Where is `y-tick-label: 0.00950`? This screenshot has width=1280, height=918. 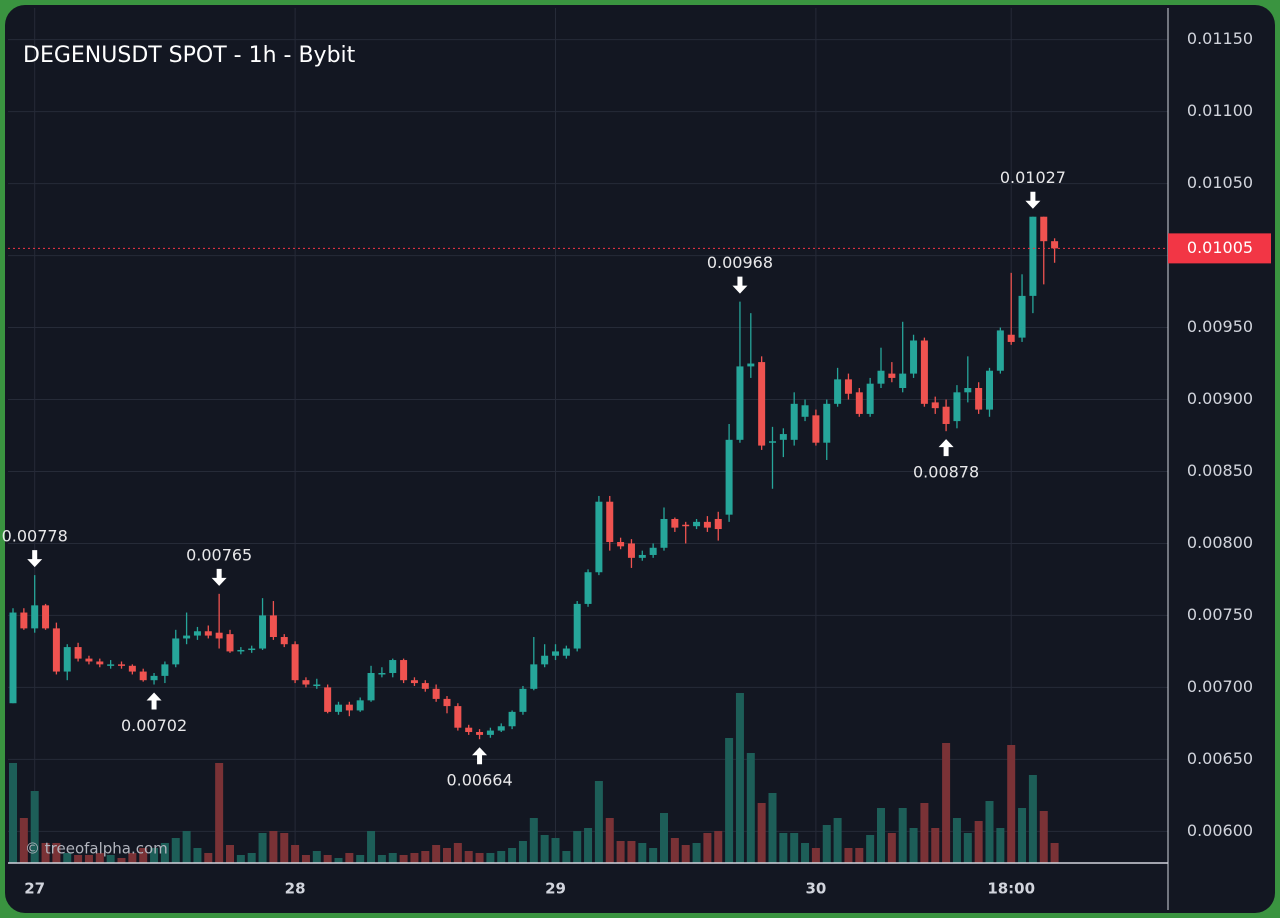 y-tick-label: 0.00950 is located at coordinates (1220, 326).